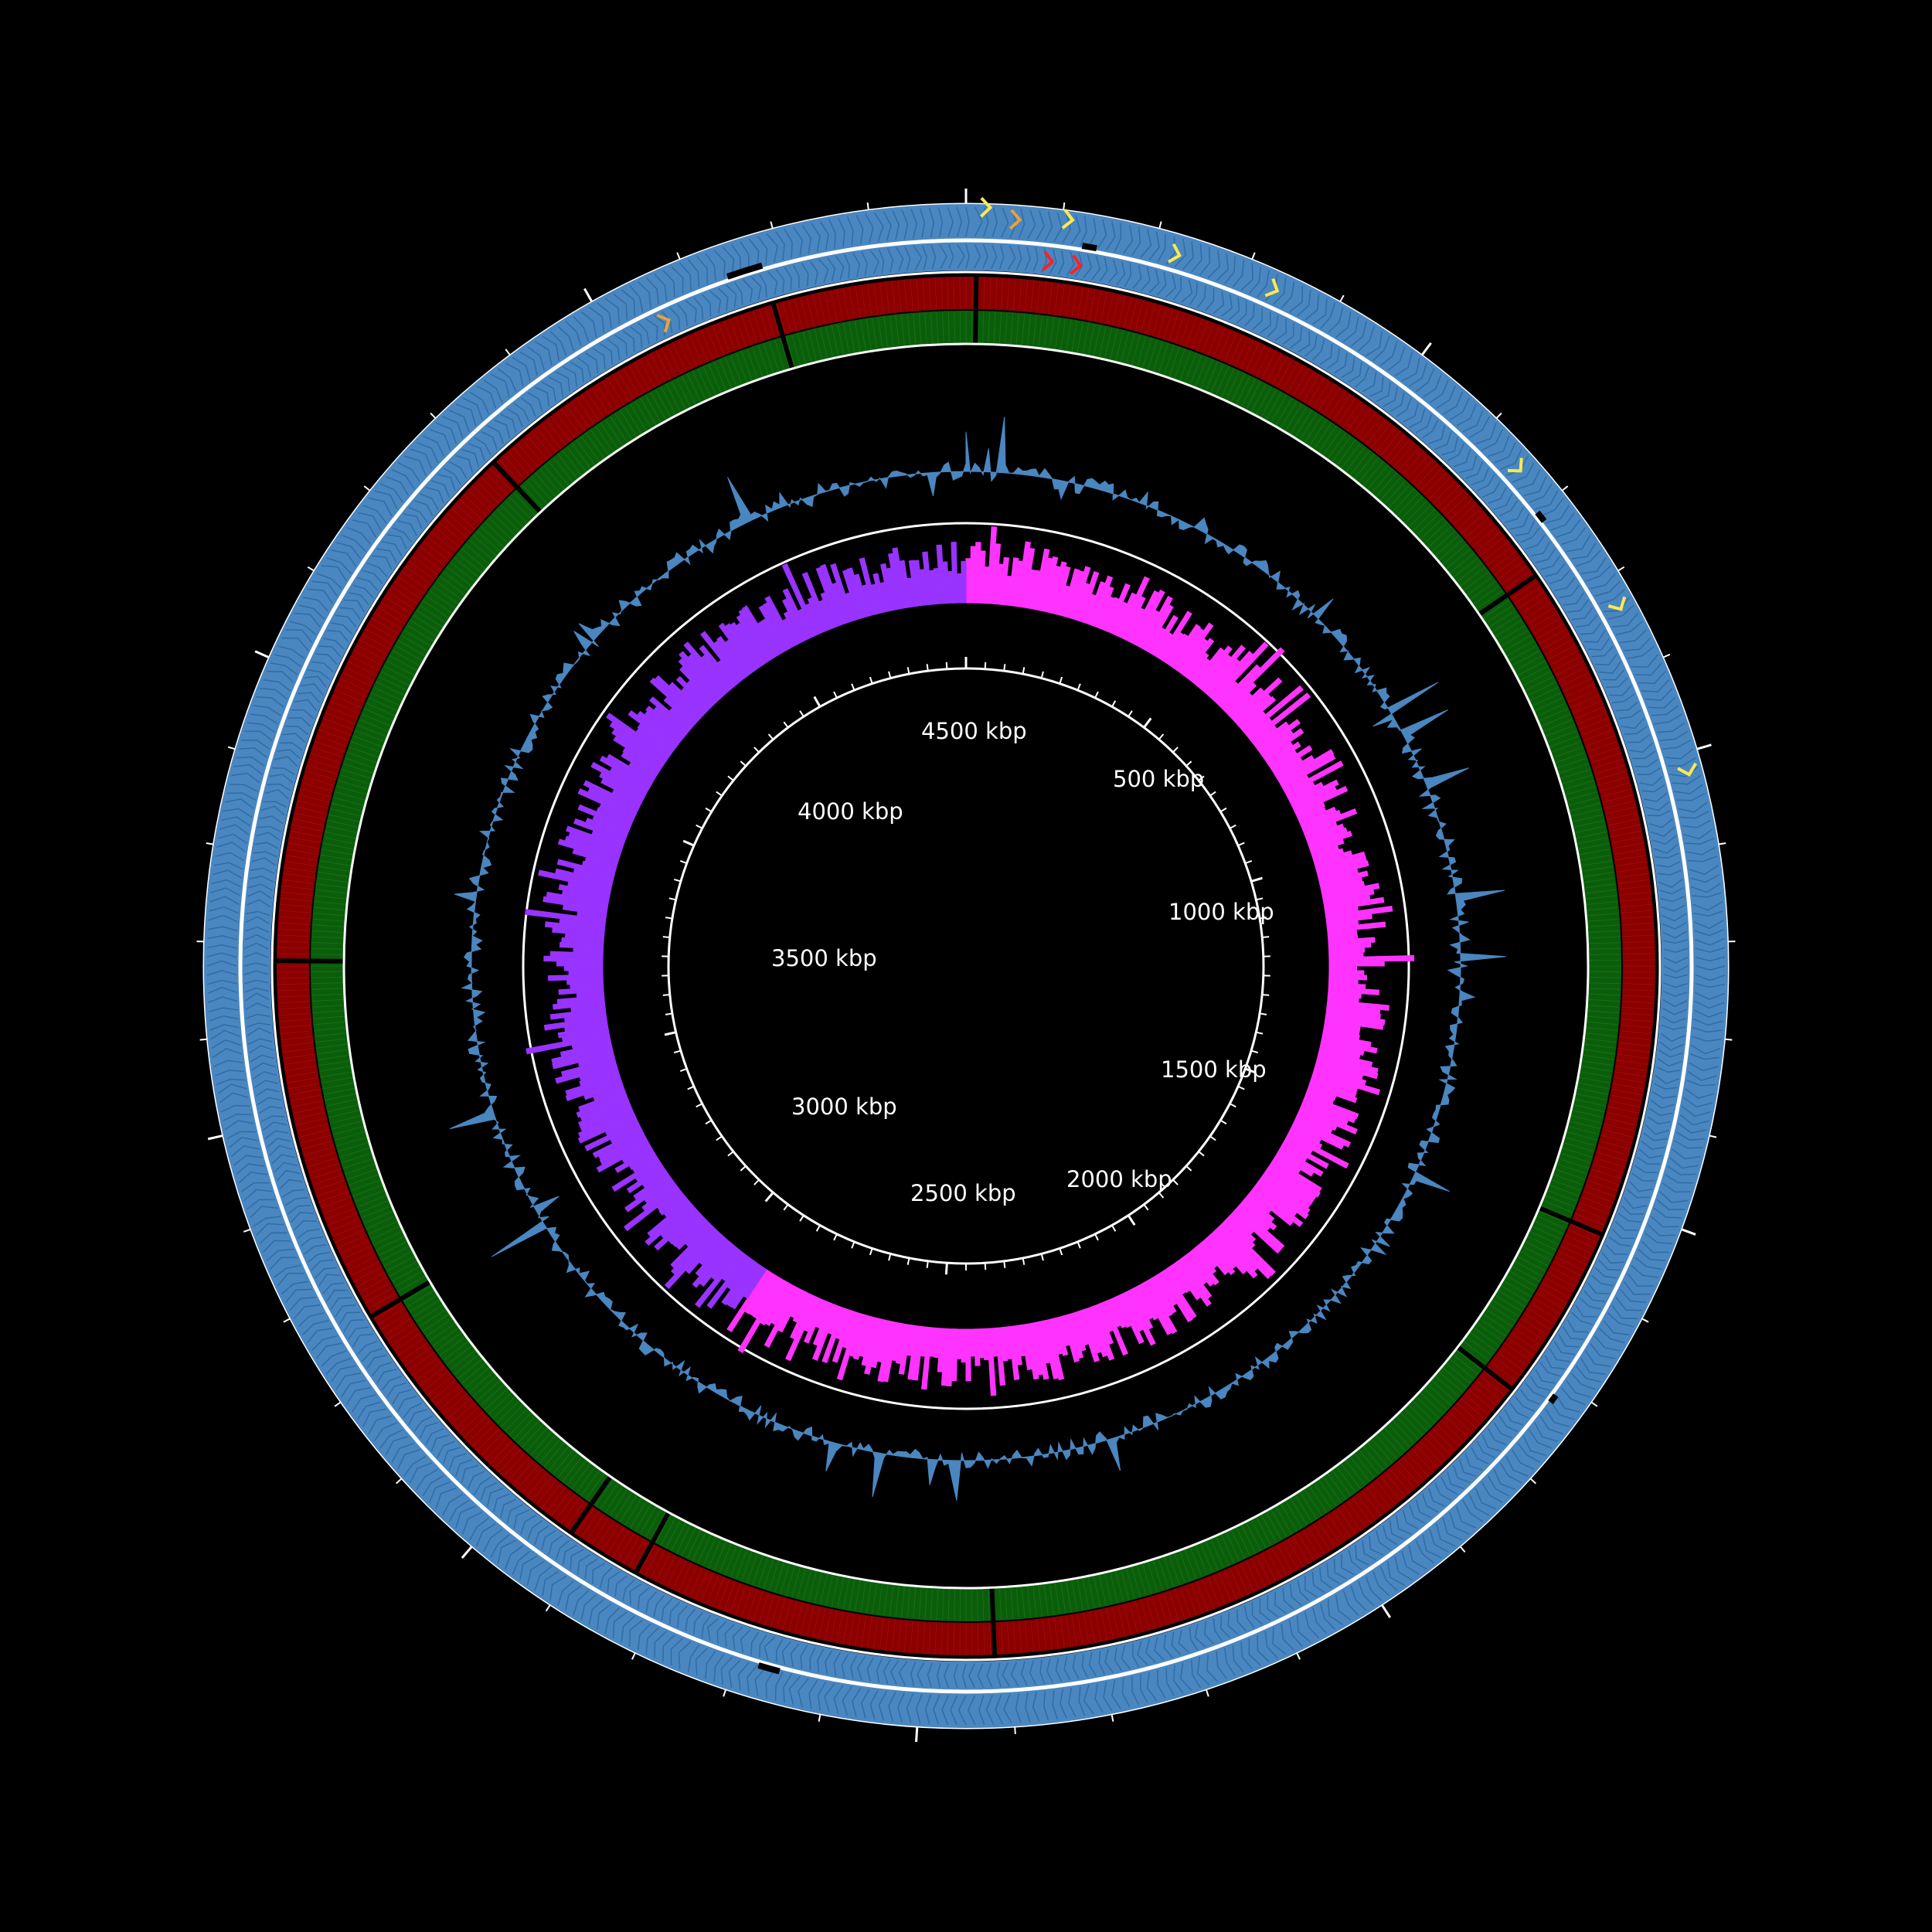 This screenshot has width=1932, height=1932. What do you see at coordinates (1158, 779) in the screenshot?
I see `scale-label-500: 500 kbp` at bounding box center [1158, 779].